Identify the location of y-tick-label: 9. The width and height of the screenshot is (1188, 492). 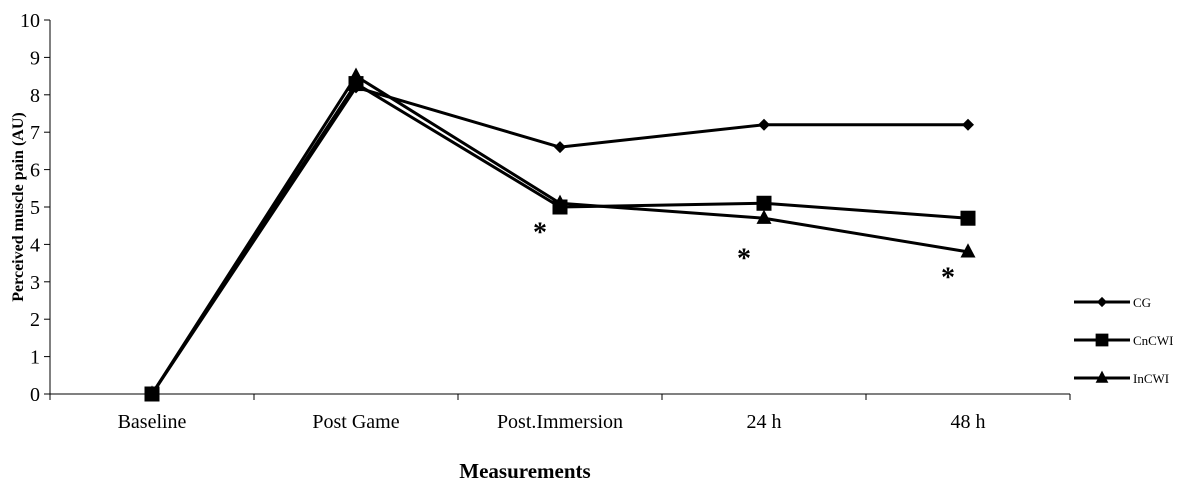
(35, 58).